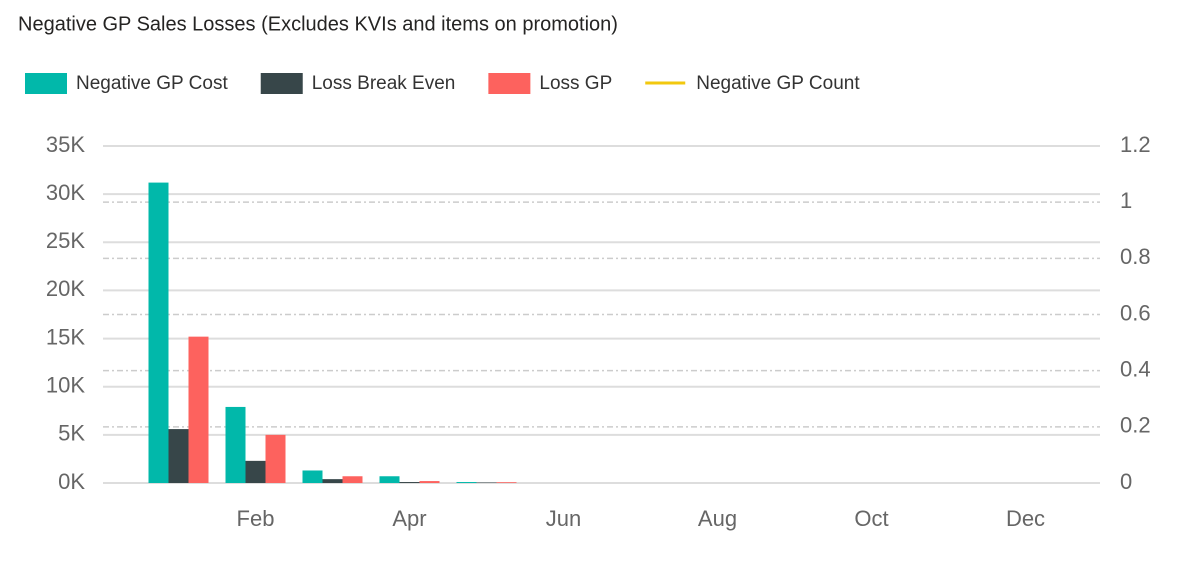 This screenshot has width=1202, height=574. Describe the element at coordinates (1126, 200) in the screenshot. I see `y2-tick-label: 1` at that location.